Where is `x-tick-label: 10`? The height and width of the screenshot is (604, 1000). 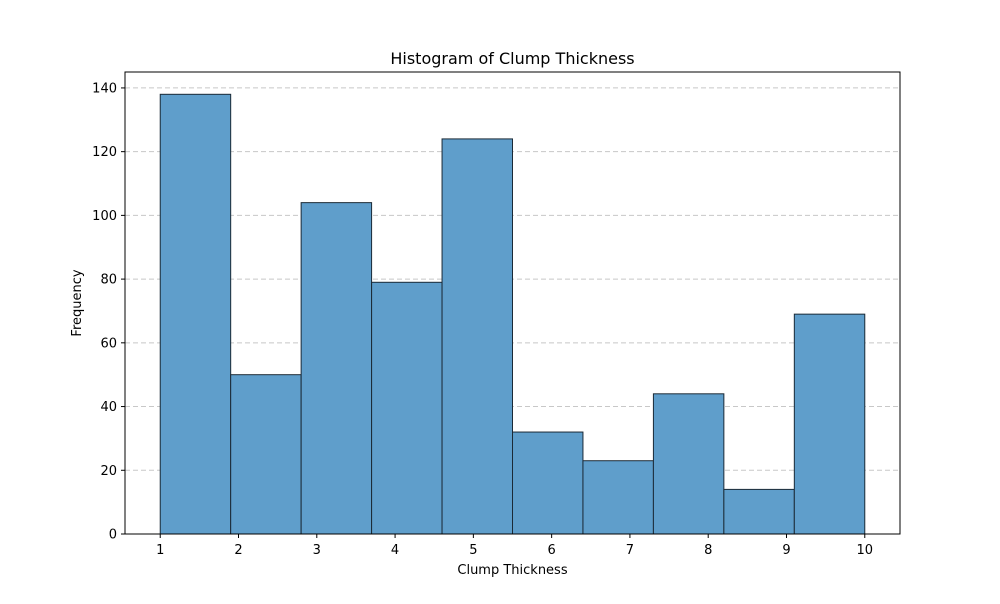 x-tick-label: 10 is located at coordinates (864, 550).